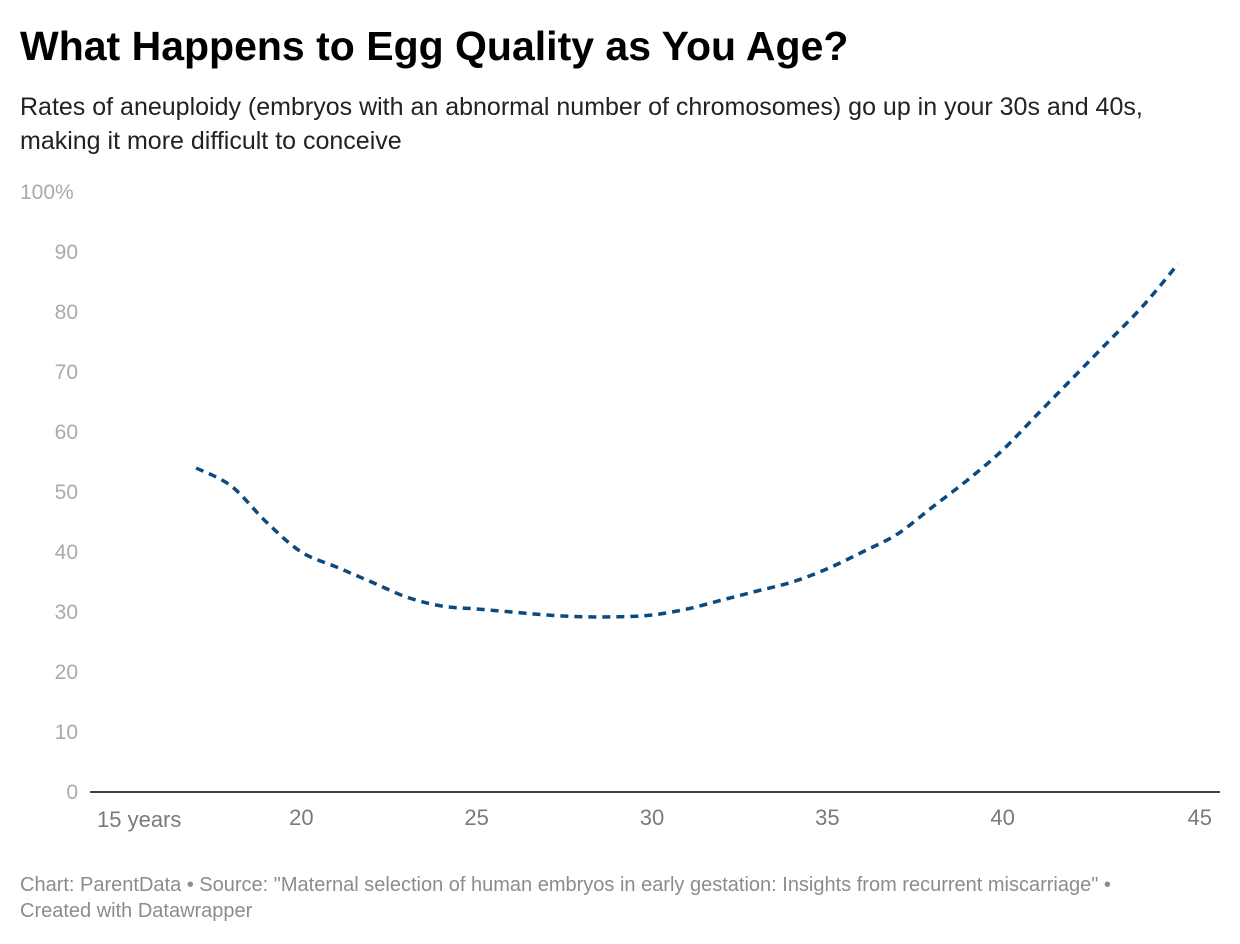 The height and width of the screenshot is (944, 1240). Describe the element at coordinates (1002, 817) in the screenshot. I see `x-tick-label: 40` at that location.